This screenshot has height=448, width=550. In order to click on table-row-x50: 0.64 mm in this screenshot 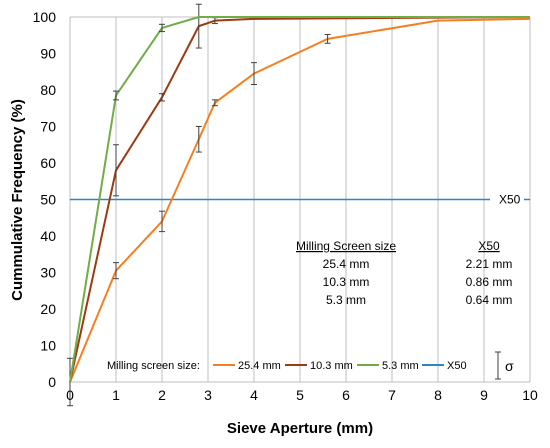, I will do `click(489, 300)`.